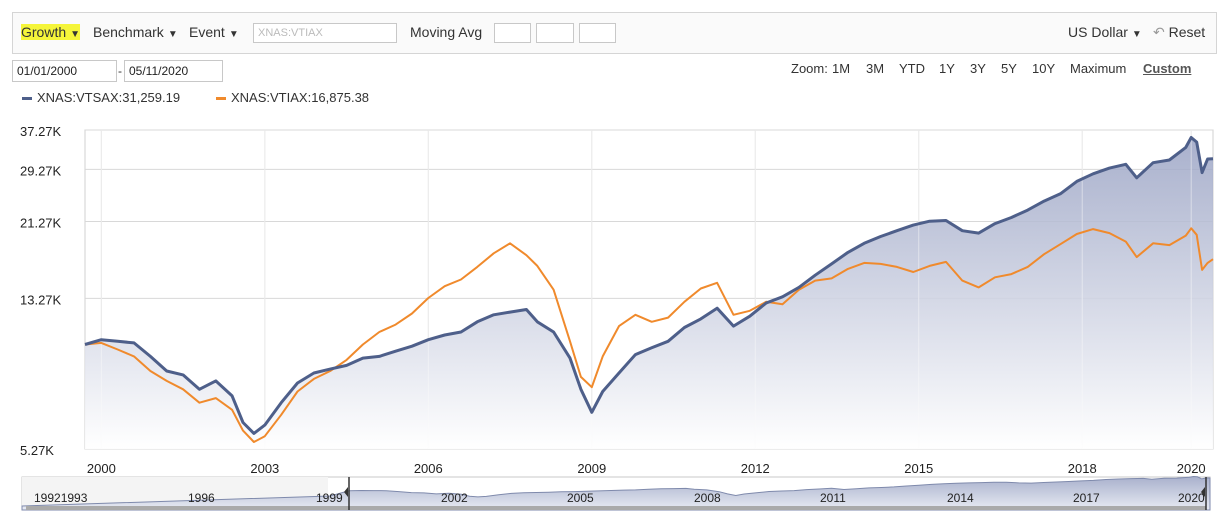 The width and height of the screenshot is (1221, 515). I want to click on navigator-label: 2017, so click(1086, 498).